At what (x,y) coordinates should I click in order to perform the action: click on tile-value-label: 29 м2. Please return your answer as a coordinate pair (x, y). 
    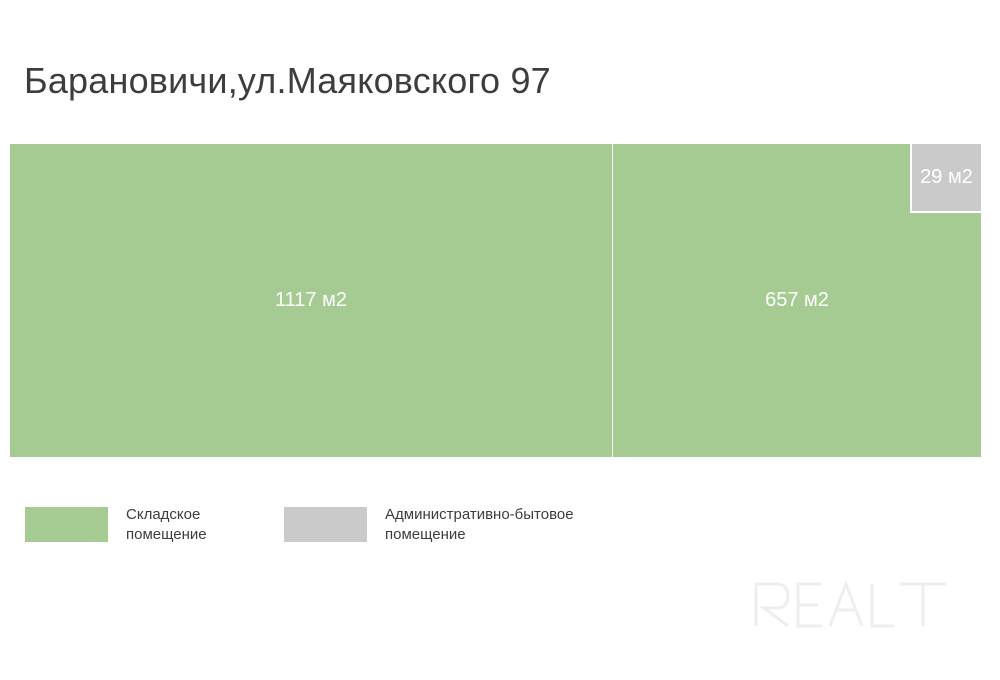
    Looking at the image, I should click on (946, 177).